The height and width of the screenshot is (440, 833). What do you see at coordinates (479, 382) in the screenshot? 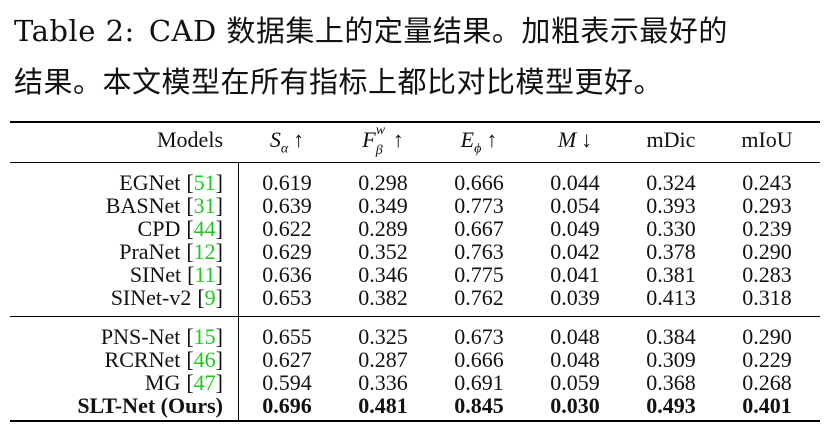
I see `table-cell: 0.691` at bounding box center [479, 382].